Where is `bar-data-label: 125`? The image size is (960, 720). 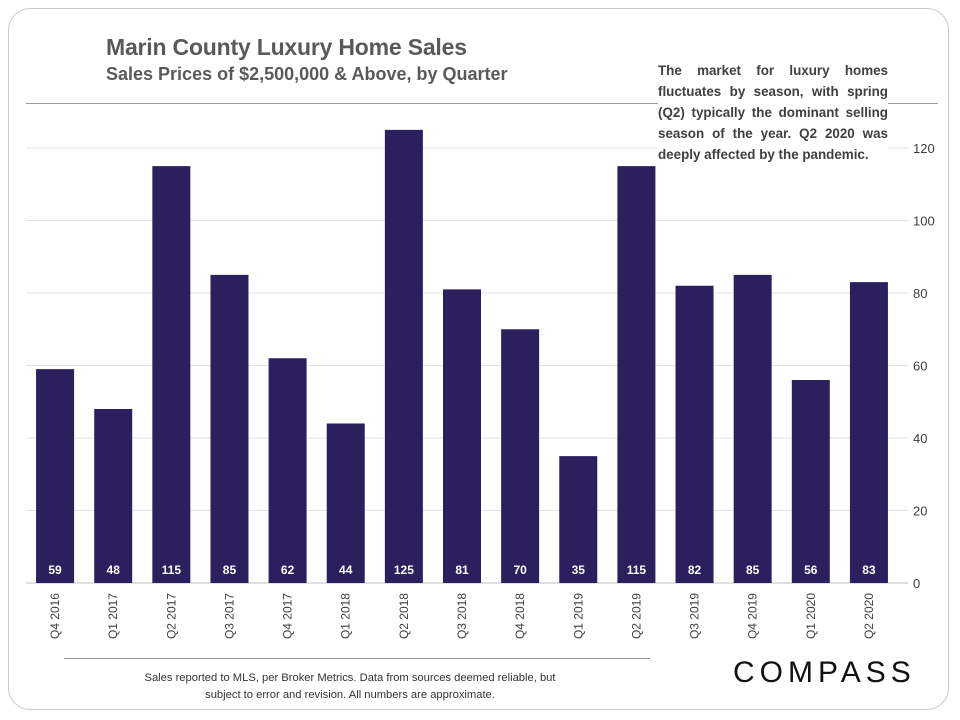
bar-data-label: 125 is located at coordinates (404, 570).